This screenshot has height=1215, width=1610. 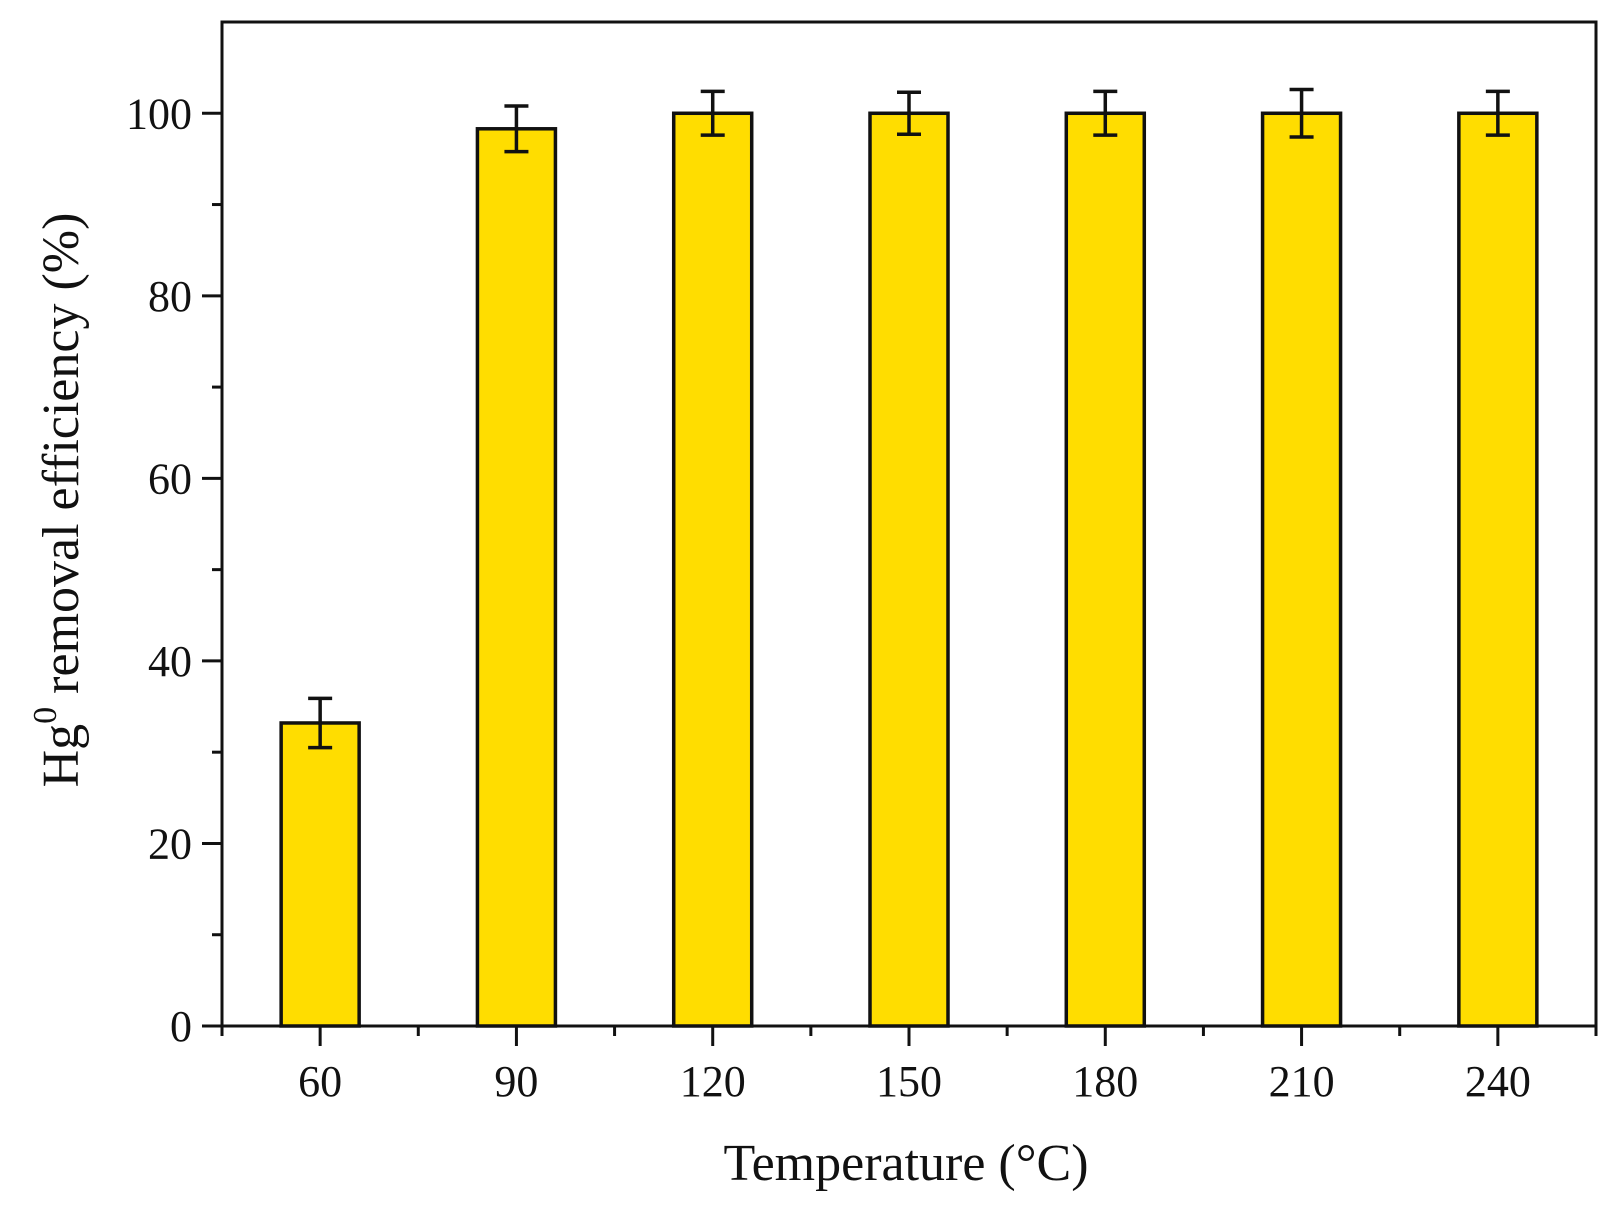 What do you see at coordinates (905, 1163) in the screenshot?
I see `x-axis-title: Temperature (°C)` at bounding box center [905, 1163].